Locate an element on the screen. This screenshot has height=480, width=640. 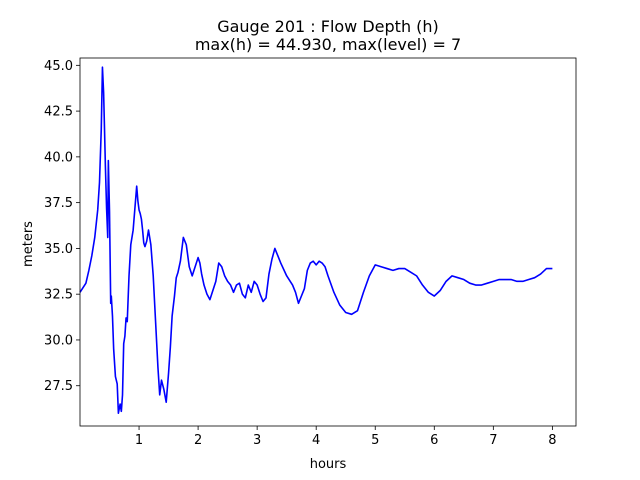
y-tick-label-6: 42.5 is located at coordinates (58, 112).